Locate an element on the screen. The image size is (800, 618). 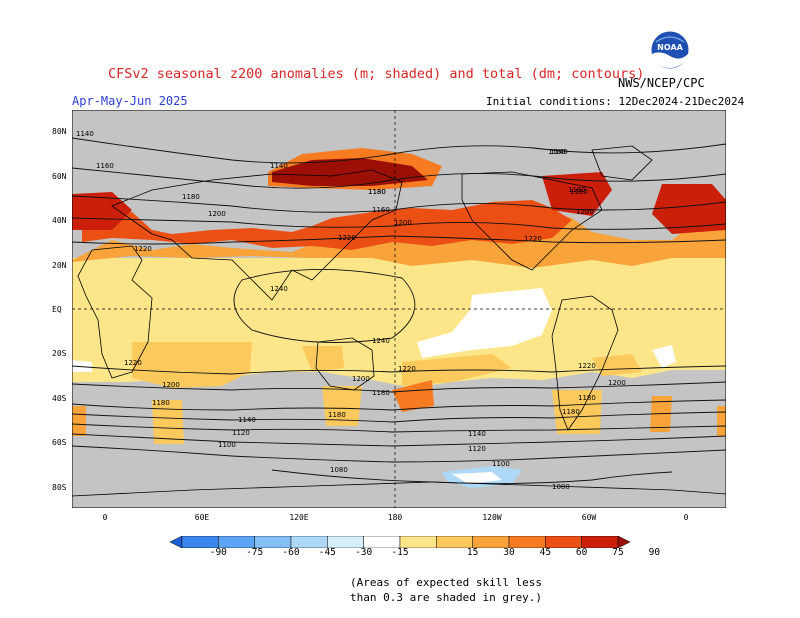
contour-1120s is located at coordinates (399, 440).